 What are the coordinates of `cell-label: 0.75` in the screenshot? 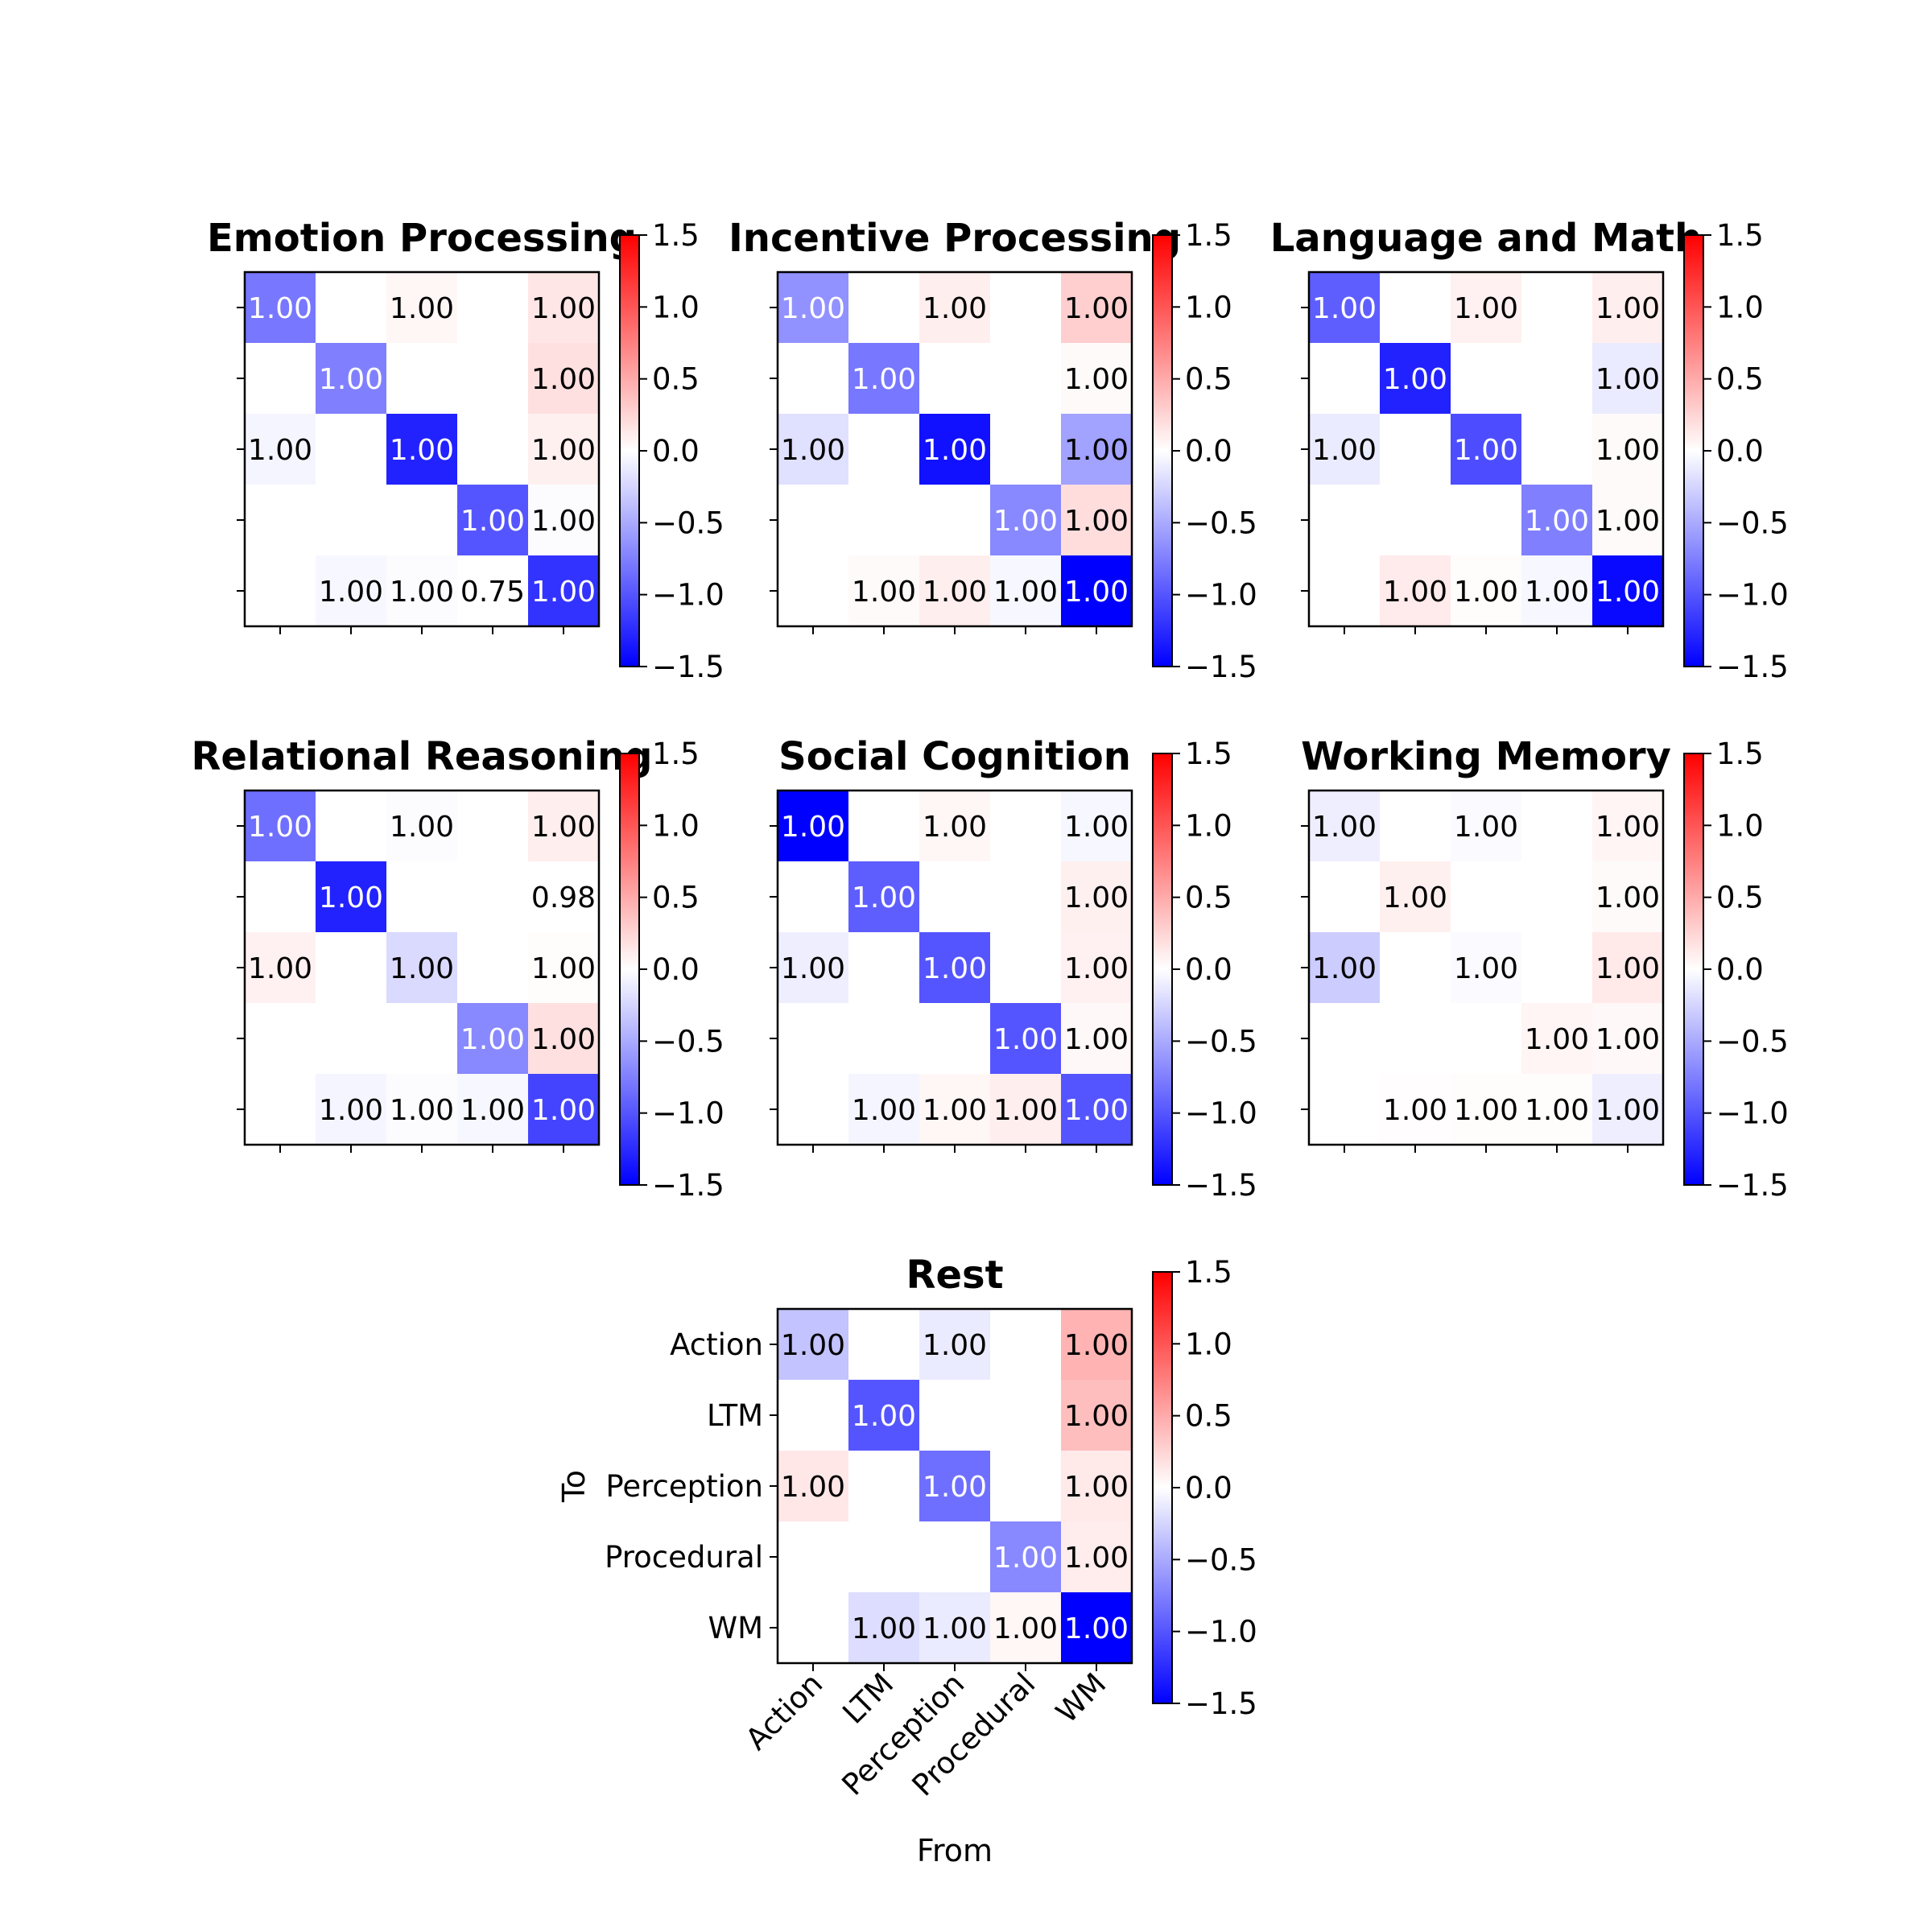 It's located at (492, 592).